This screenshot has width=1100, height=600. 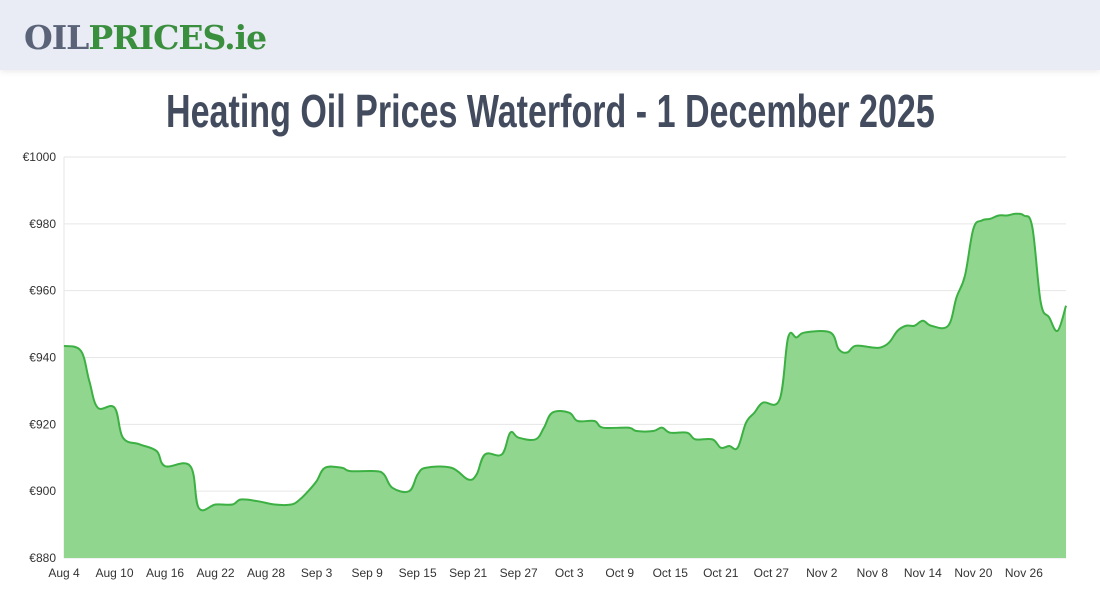 What do you see at coordinates (42, 358) in the screenshot?
I see `y-tick-label: €940` at bounding box center [42, 358].